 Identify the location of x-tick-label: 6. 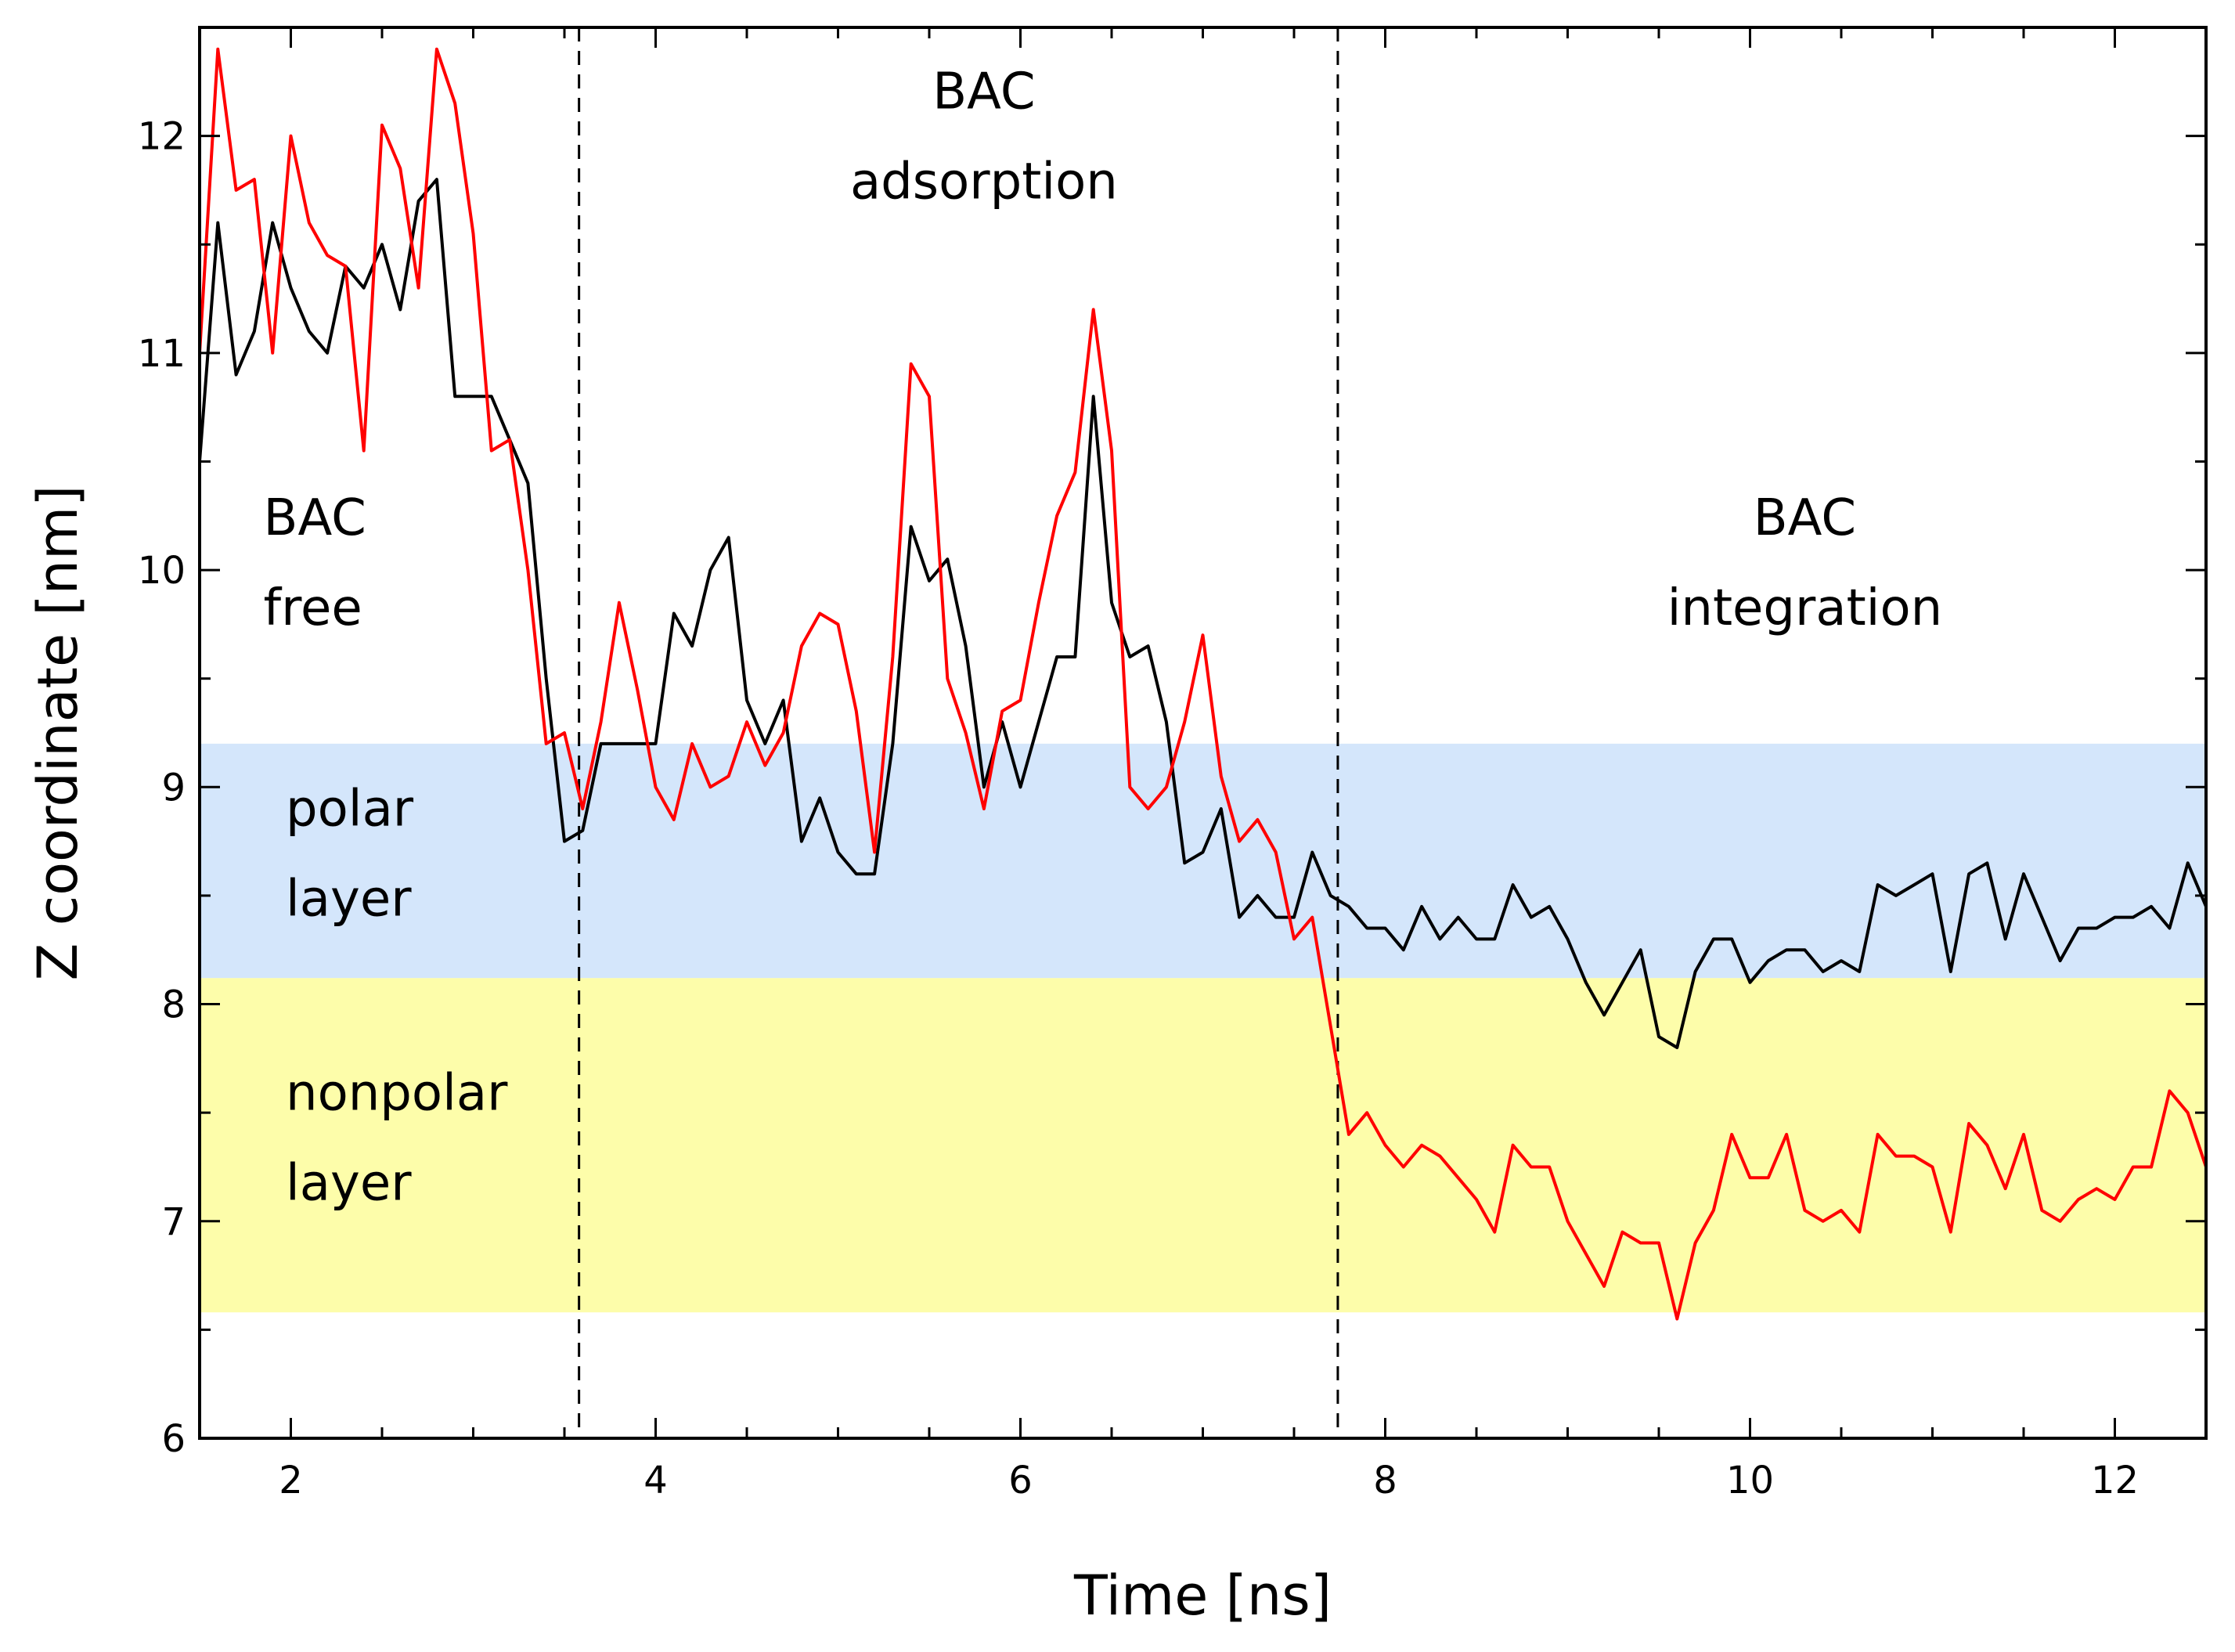
(1020, 1480).